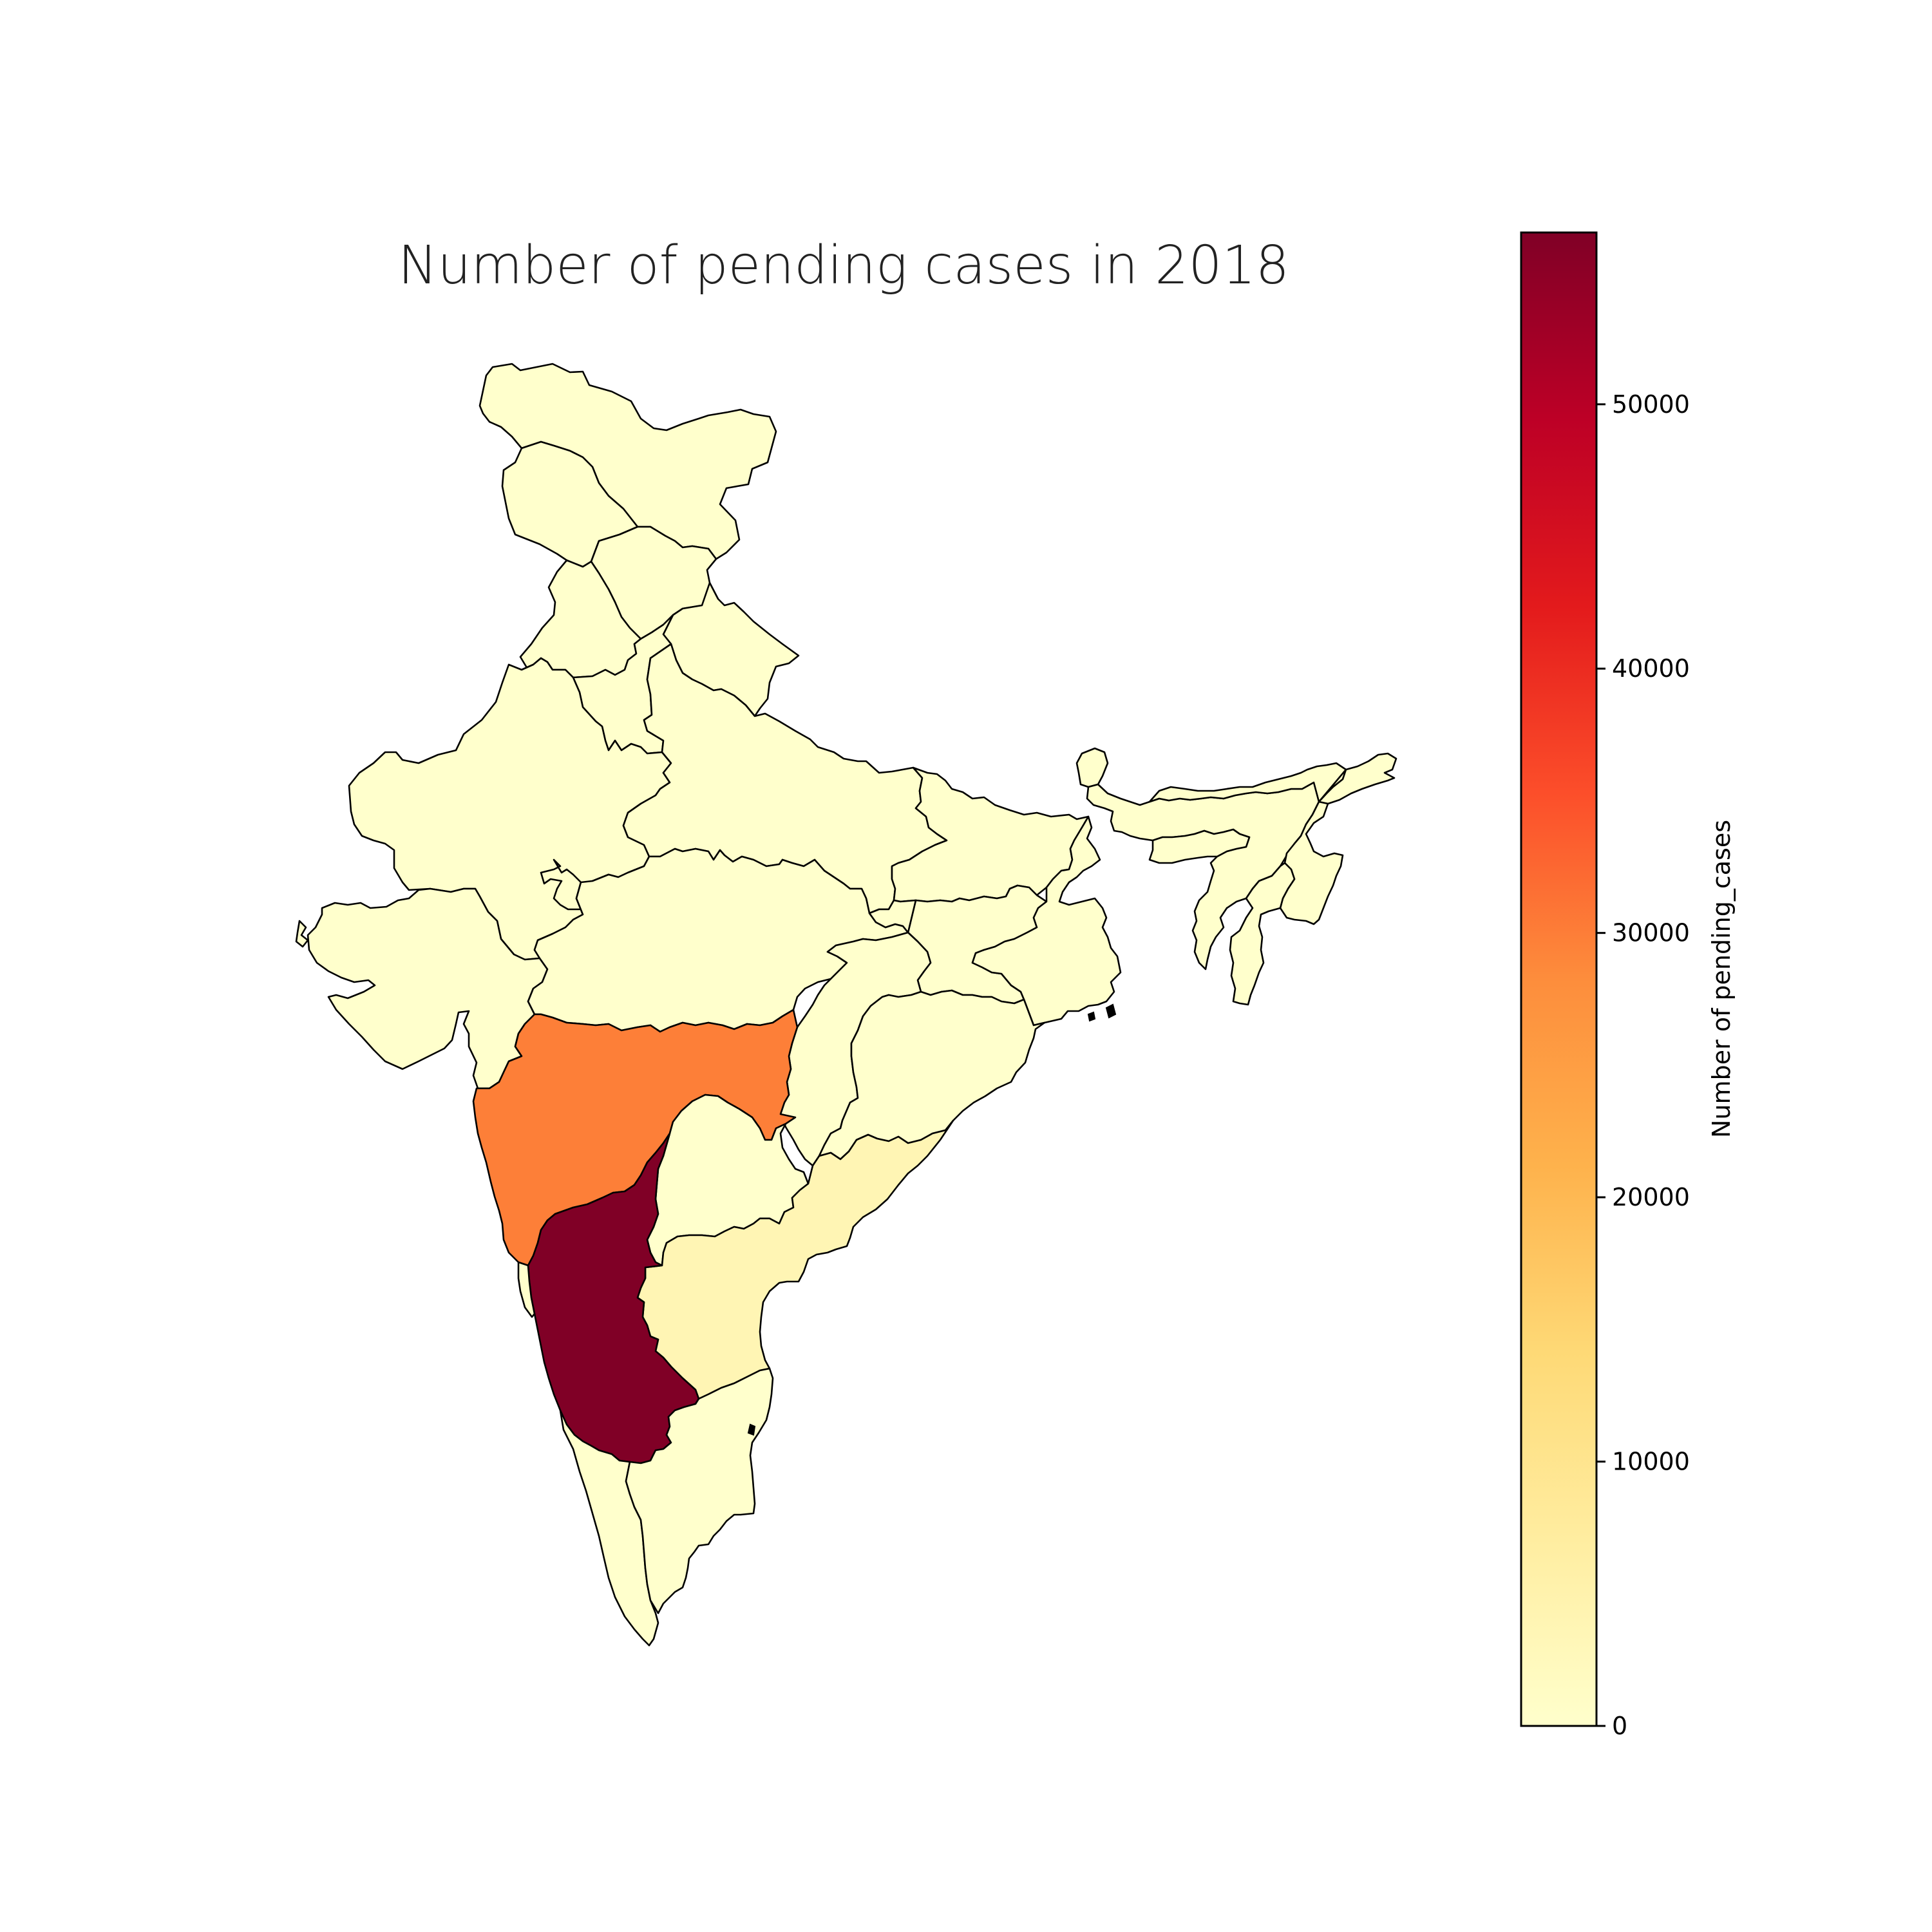  Describe the element at coordinates (1651, 1197) in the screenshot. I see `colorbar-tick-label-2: 20000` at that location.